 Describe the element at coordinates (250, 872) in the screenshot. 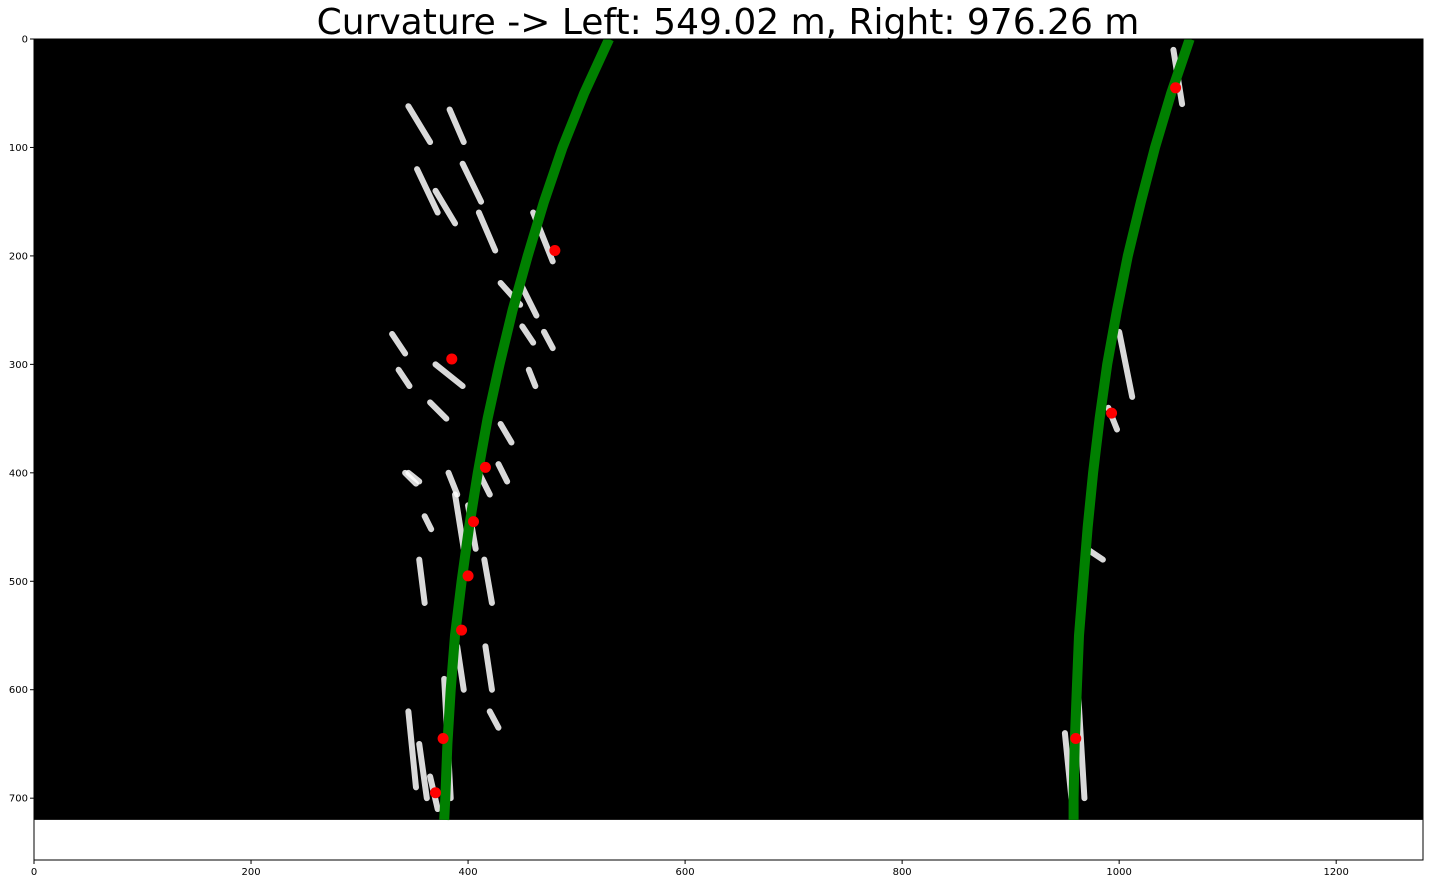

I see `x-tick-label: 200` at that location.